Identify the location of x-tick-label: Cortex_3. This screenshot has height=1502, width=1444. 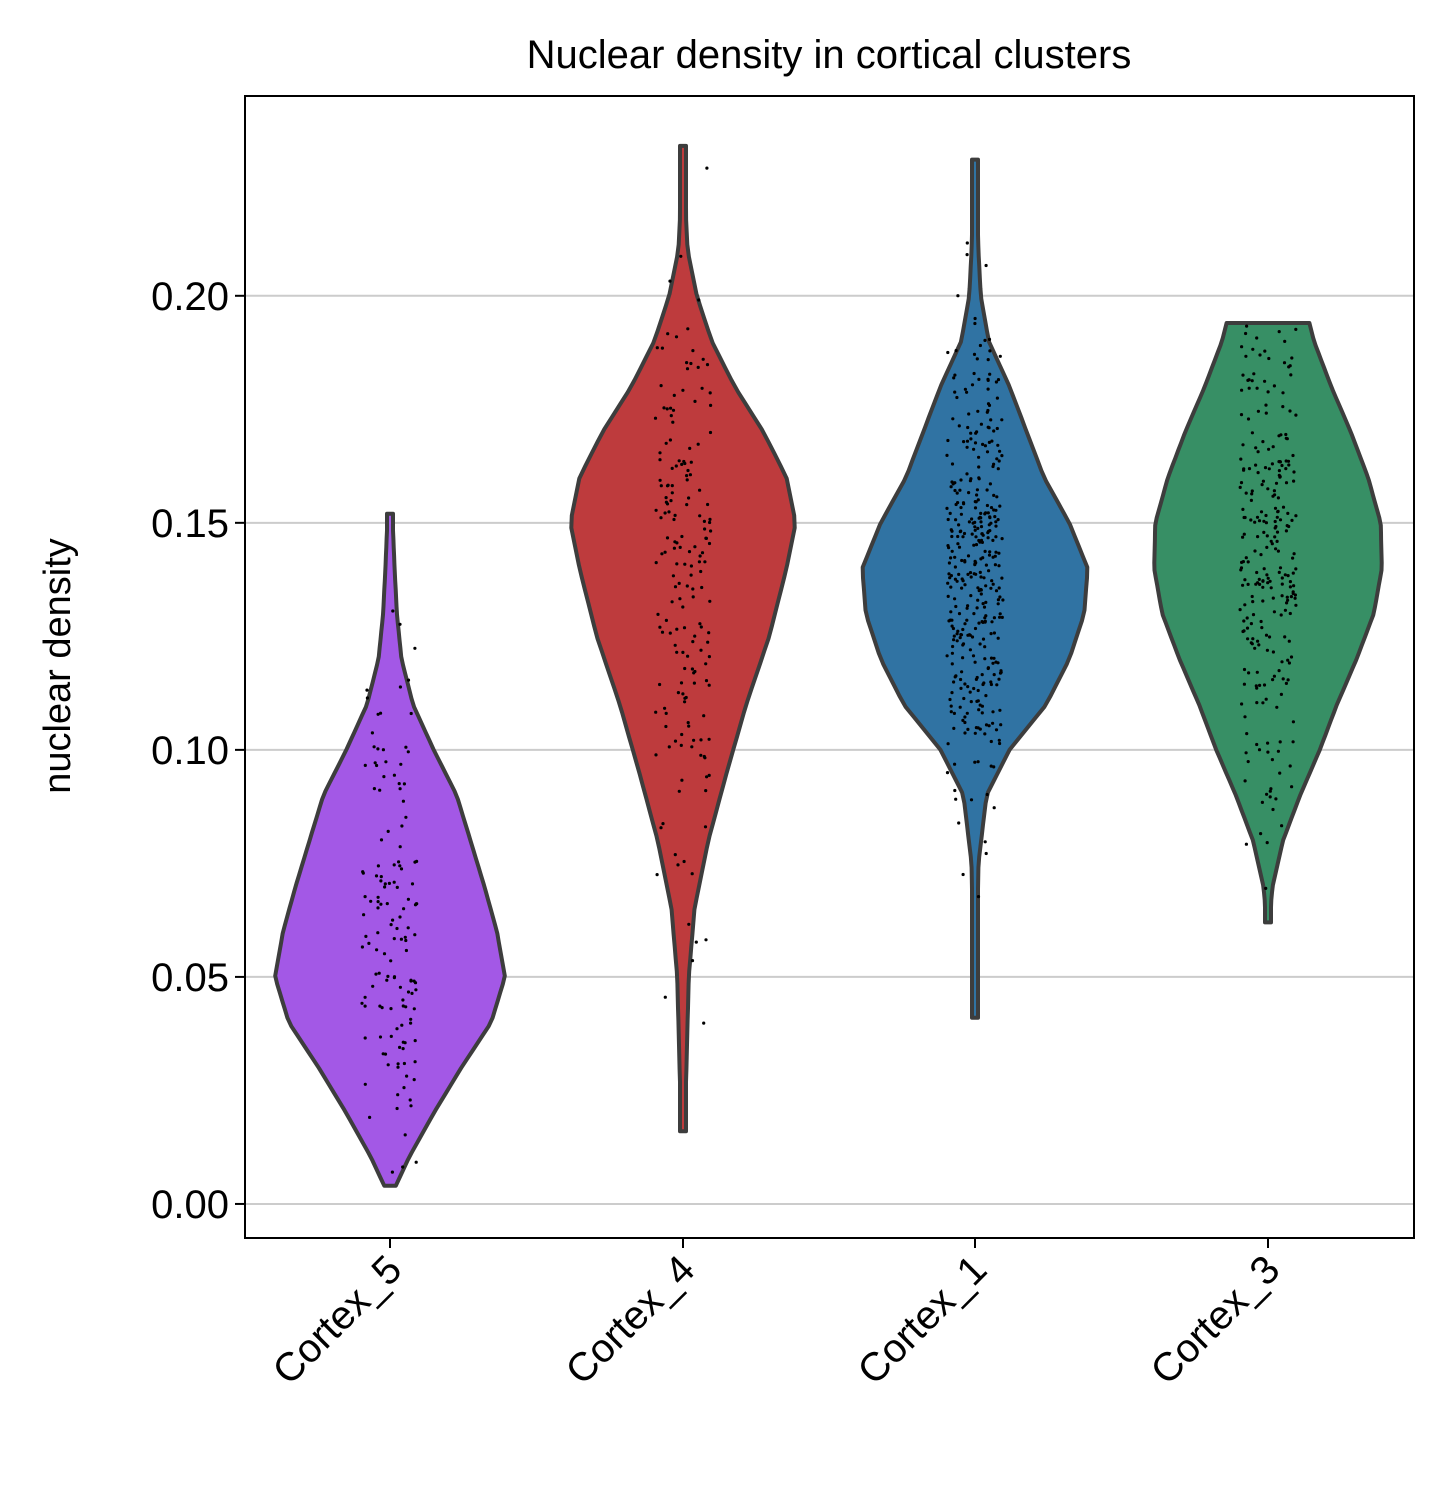
(1215, 1320).